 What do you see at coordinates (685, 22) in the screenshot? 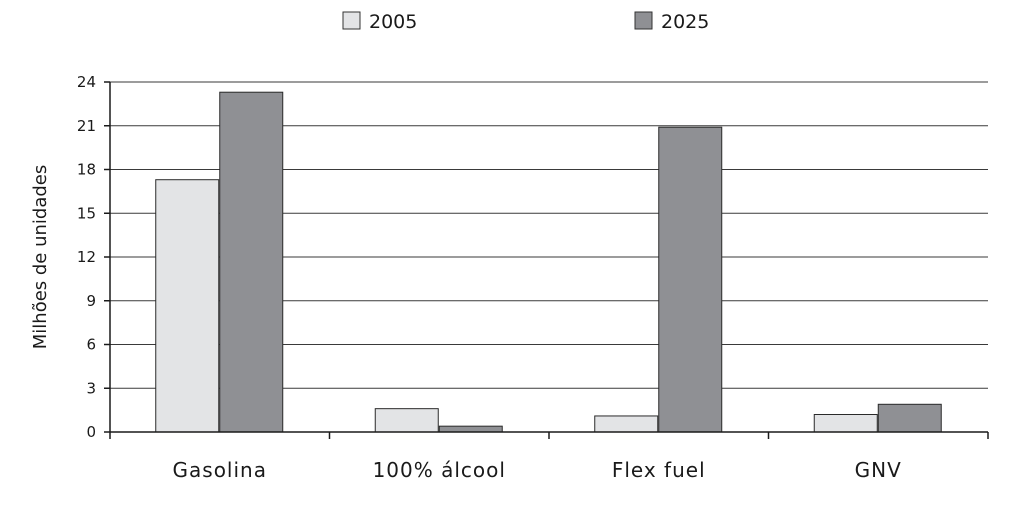
I see `legend-label-2025: 2025` at bounding box center [685, 22].